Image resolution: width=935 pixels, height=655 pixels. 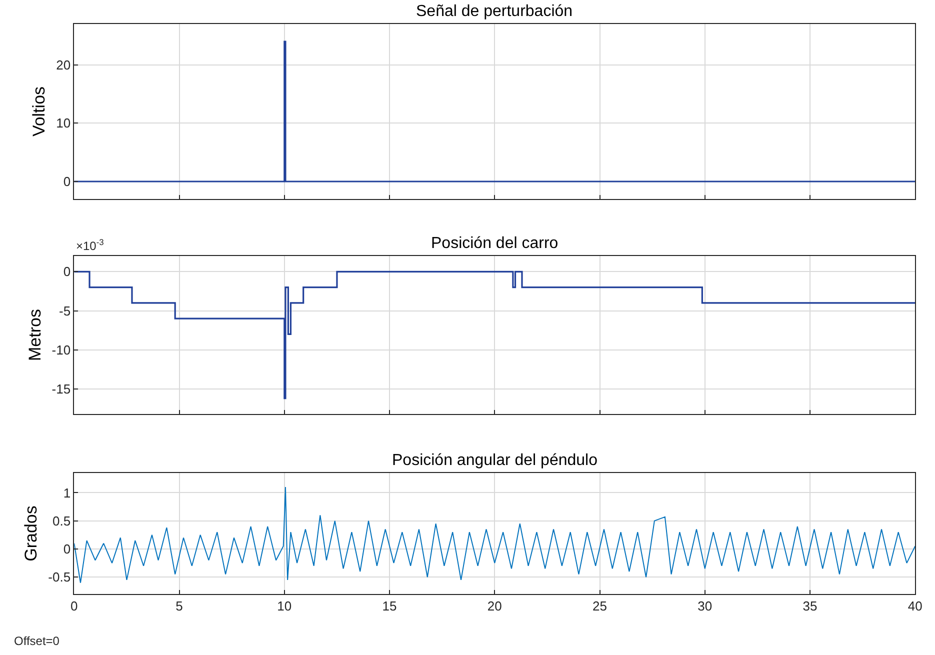 I want to click on x-tick-label: 10, so click(x=284, y=606).